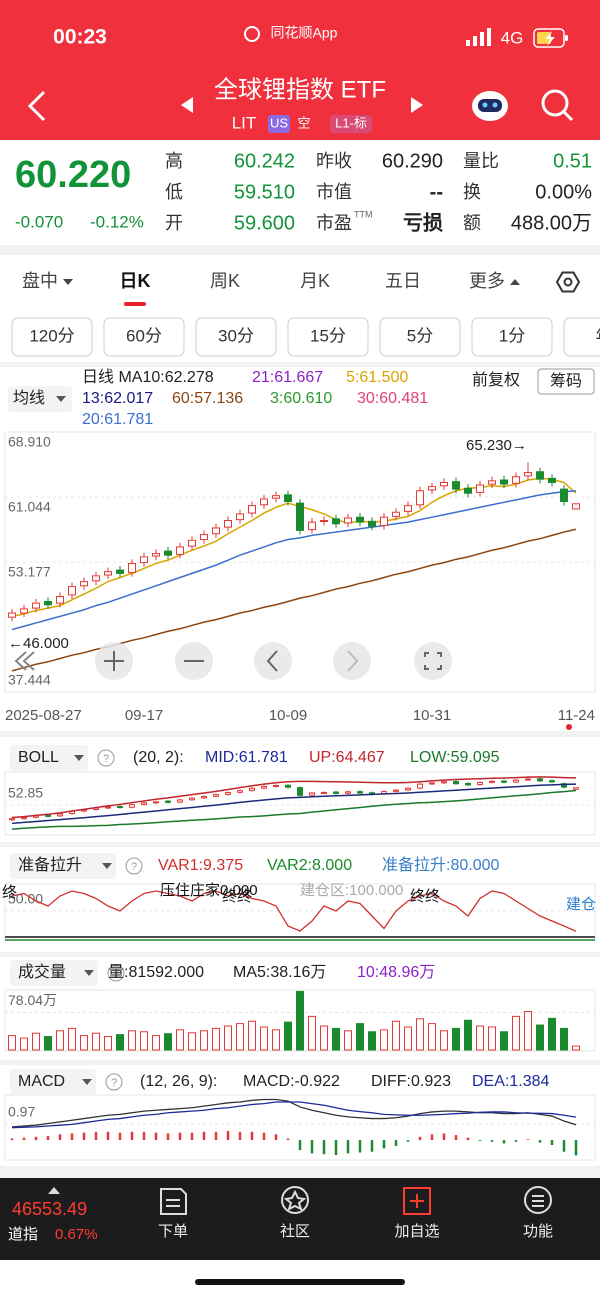 The width and height of the screenshot is (600, 1299). I want to click on battery-icon, so click(550, 38).